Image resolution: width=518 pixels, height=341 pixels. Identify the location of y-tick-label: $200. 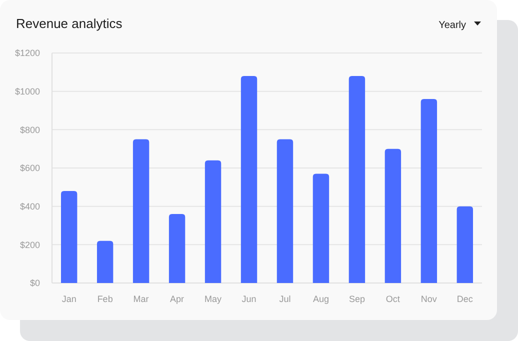
(30, 245).